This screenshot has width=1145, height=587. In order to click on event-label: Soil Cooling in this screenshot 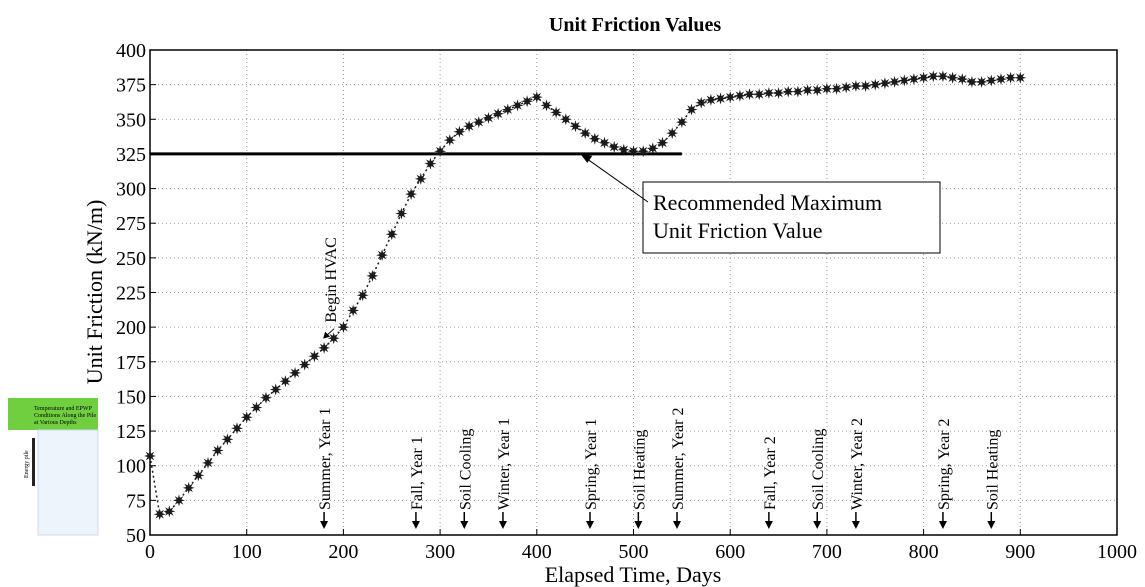, I will do `click(818, 469)`.